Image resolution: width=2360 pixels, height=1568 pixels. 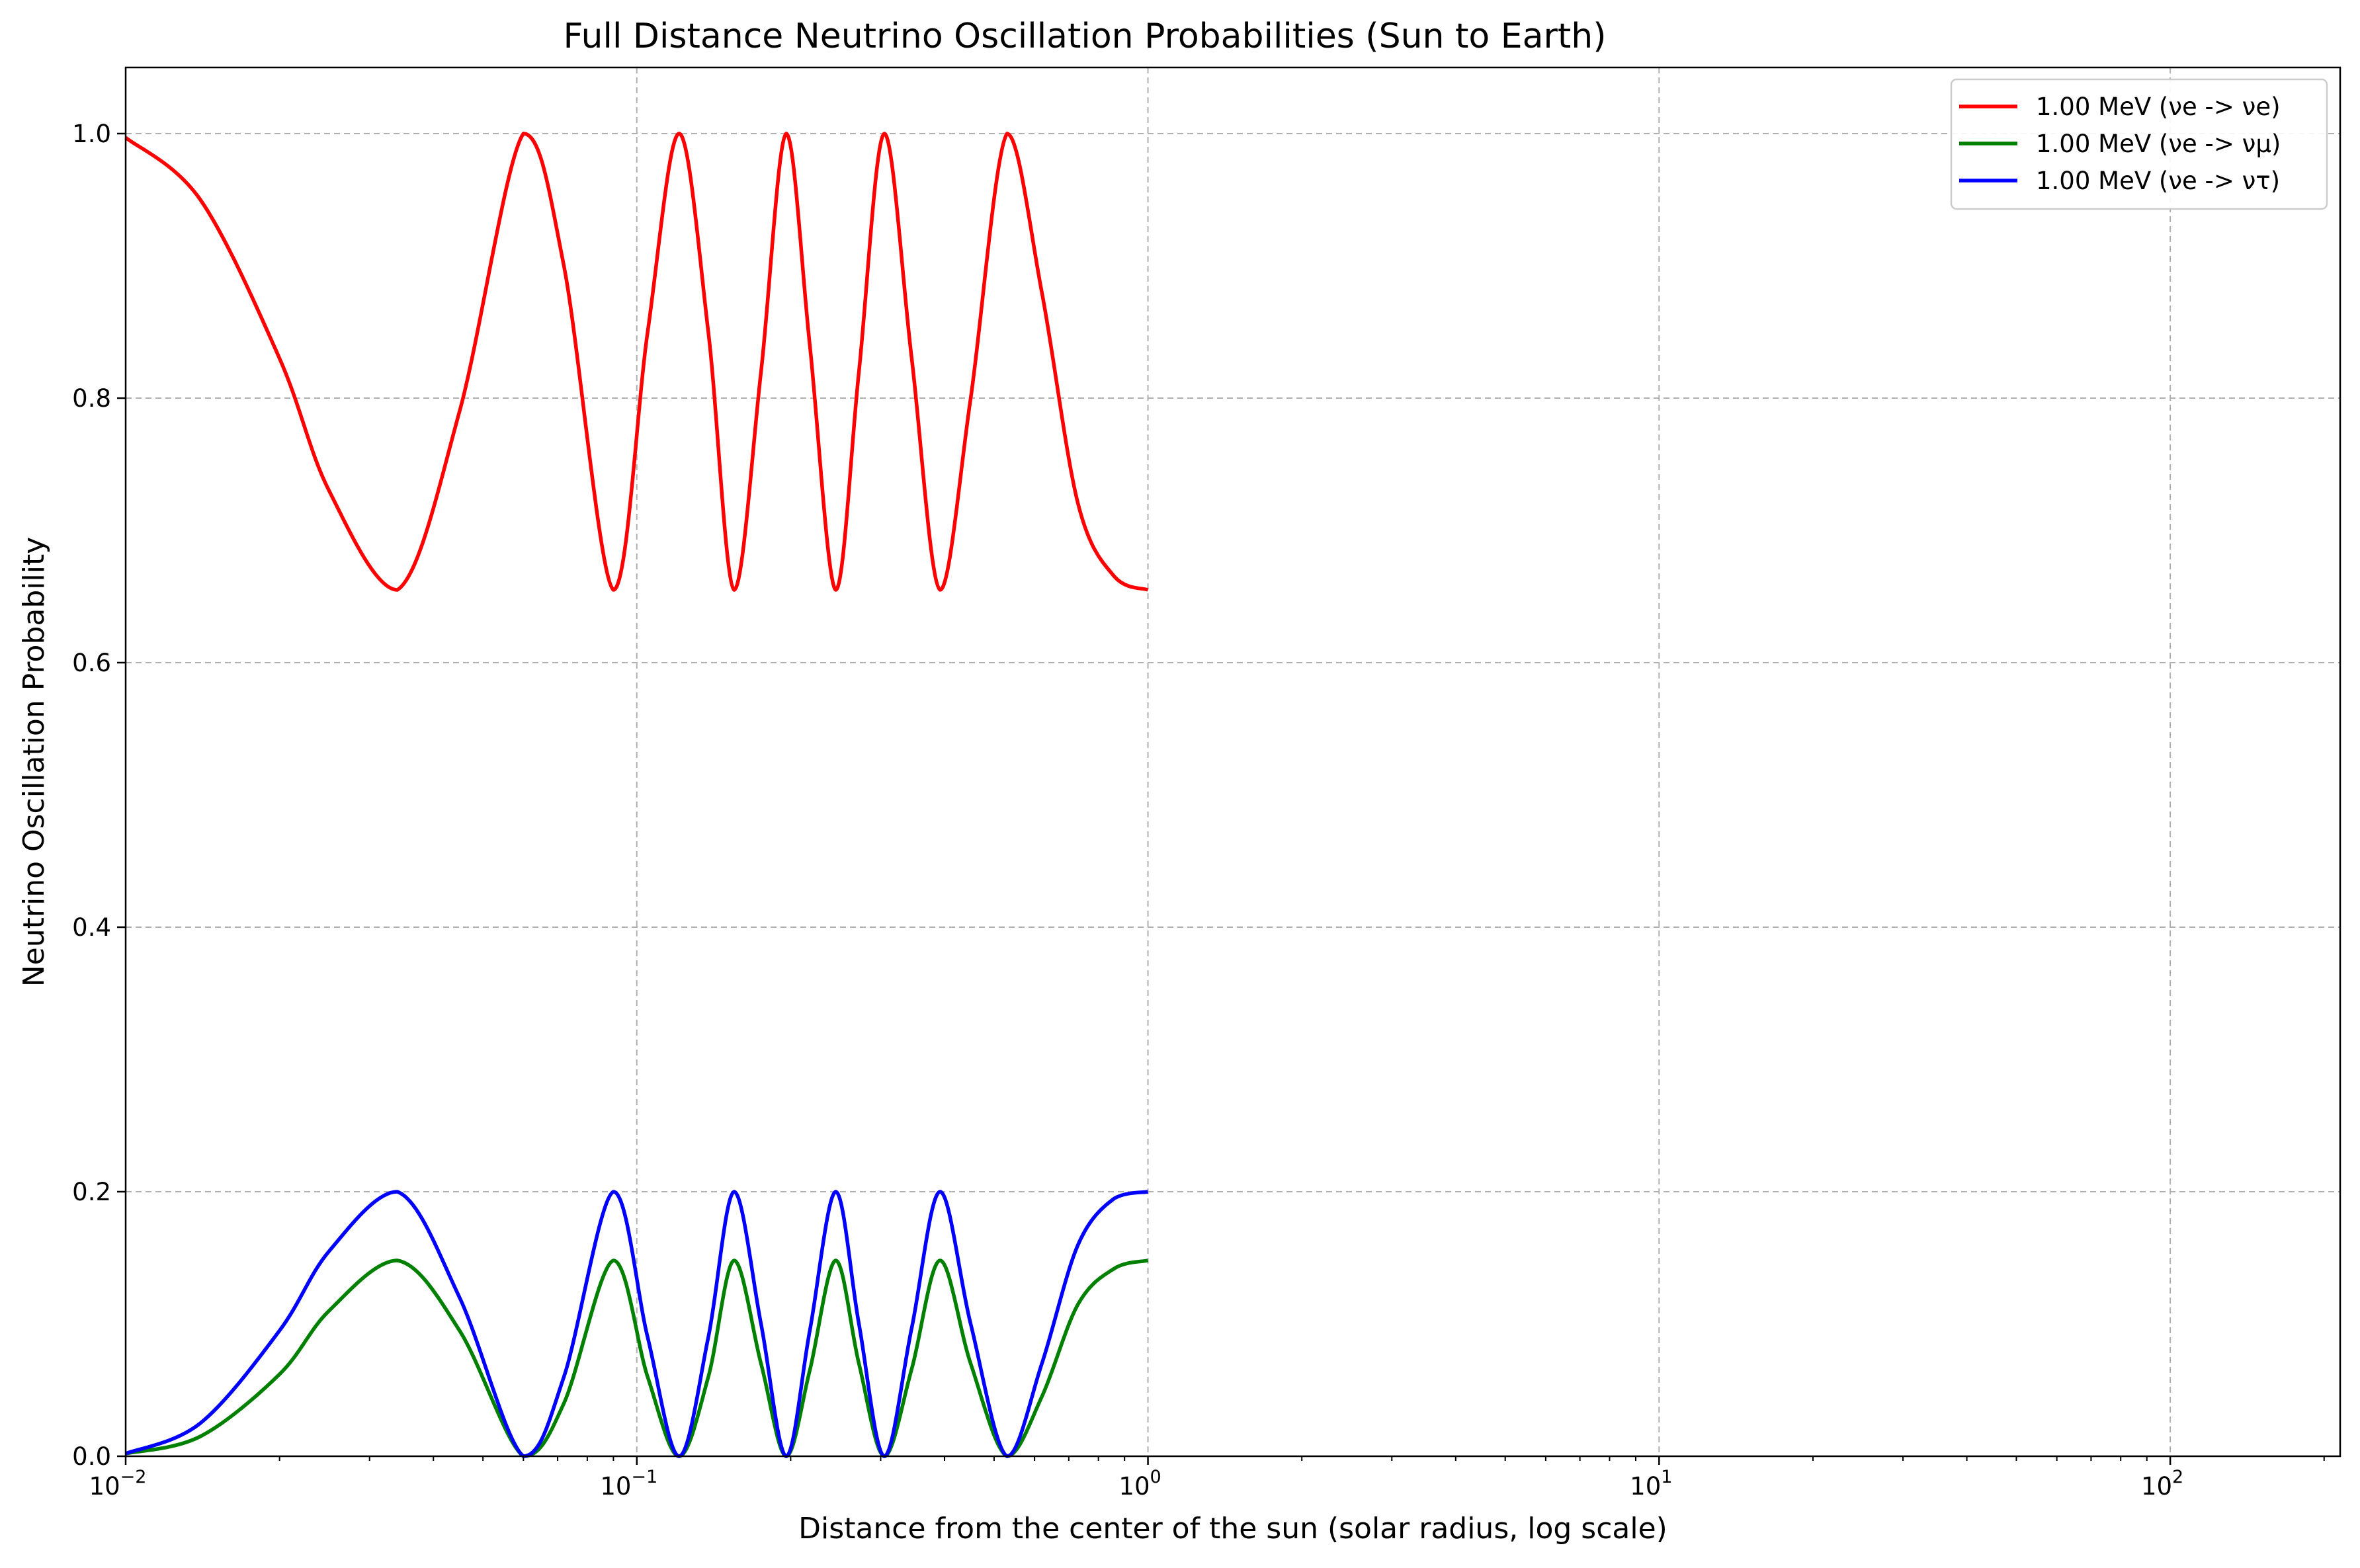 What do you see at coordinates (34, 762) in the screenshot?
I see `y-axis-label: Neutrino Oscillation Probability` at bounding box center [34, 762].